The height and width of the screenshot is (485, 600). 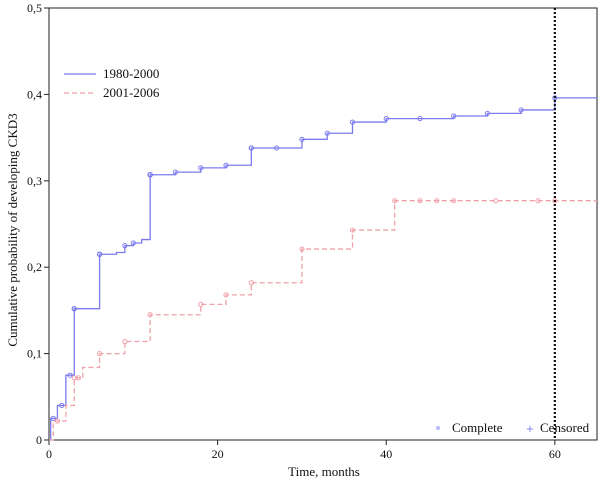 What do you see at coordinates (34, 8) in the screenshot?
I see `y-tick-label: 0,5` at bounding box center [34, 8].